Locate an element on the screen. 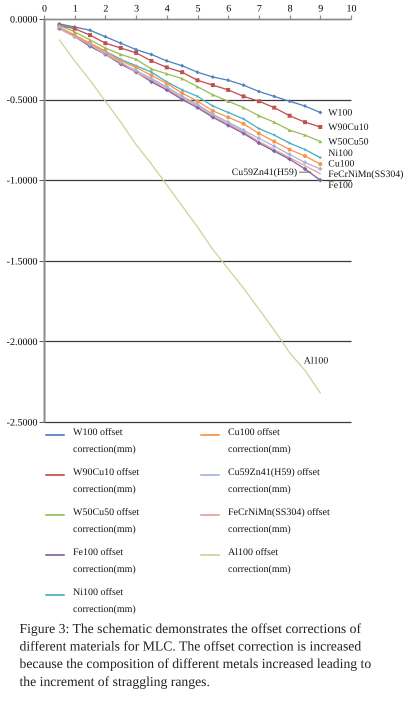 Image resolution: width=417 pixels, height=714 pixels. legend-label: W90Cu10 offset correction(mm) is located at coordinates (106, 481).